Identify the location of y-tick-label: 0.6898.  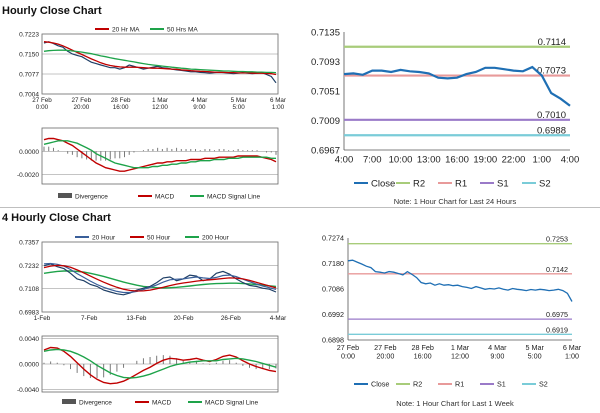
(333, 340).